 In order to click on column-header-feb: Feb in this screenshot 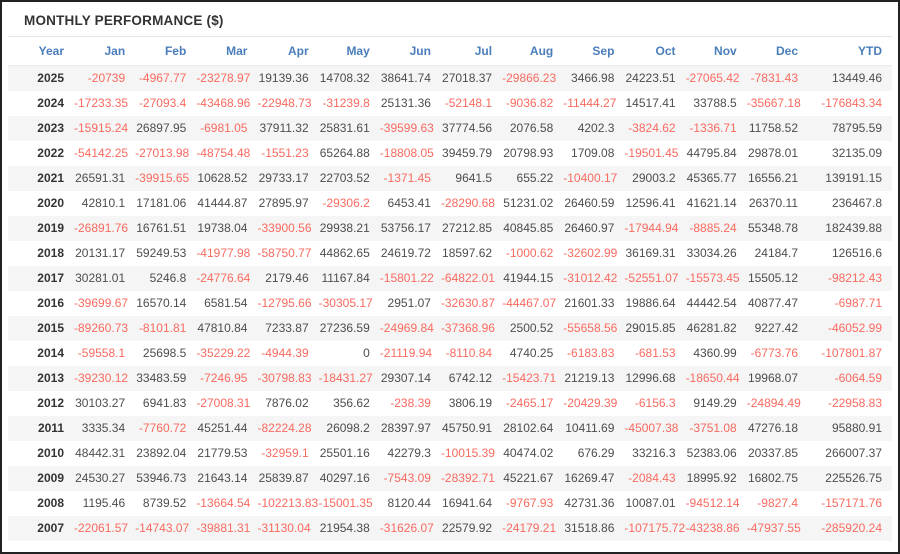, I will do `click(166, 51)`.